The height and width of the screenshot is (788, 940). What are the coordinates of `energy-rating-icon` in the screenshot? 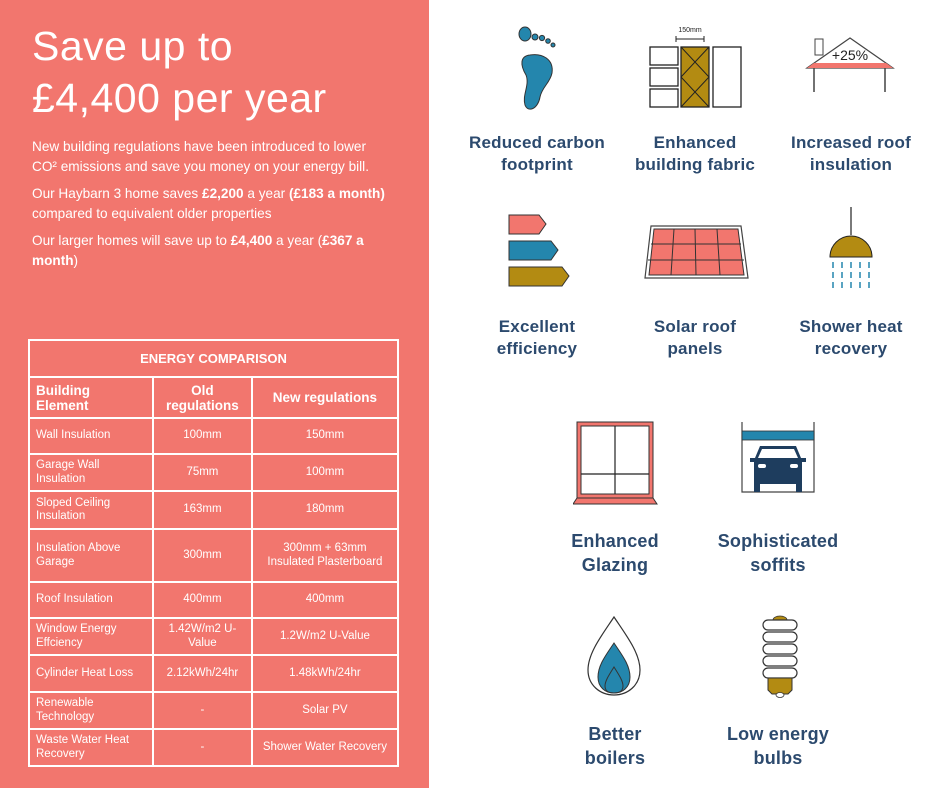 It's located at (539, 250).